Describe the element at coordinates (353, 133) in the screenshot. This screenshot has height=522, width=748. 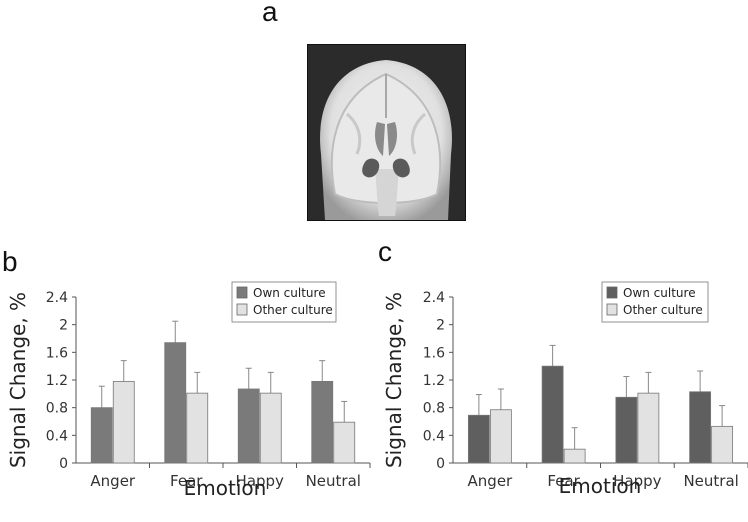
I see `cortex-fold-left` at that location.